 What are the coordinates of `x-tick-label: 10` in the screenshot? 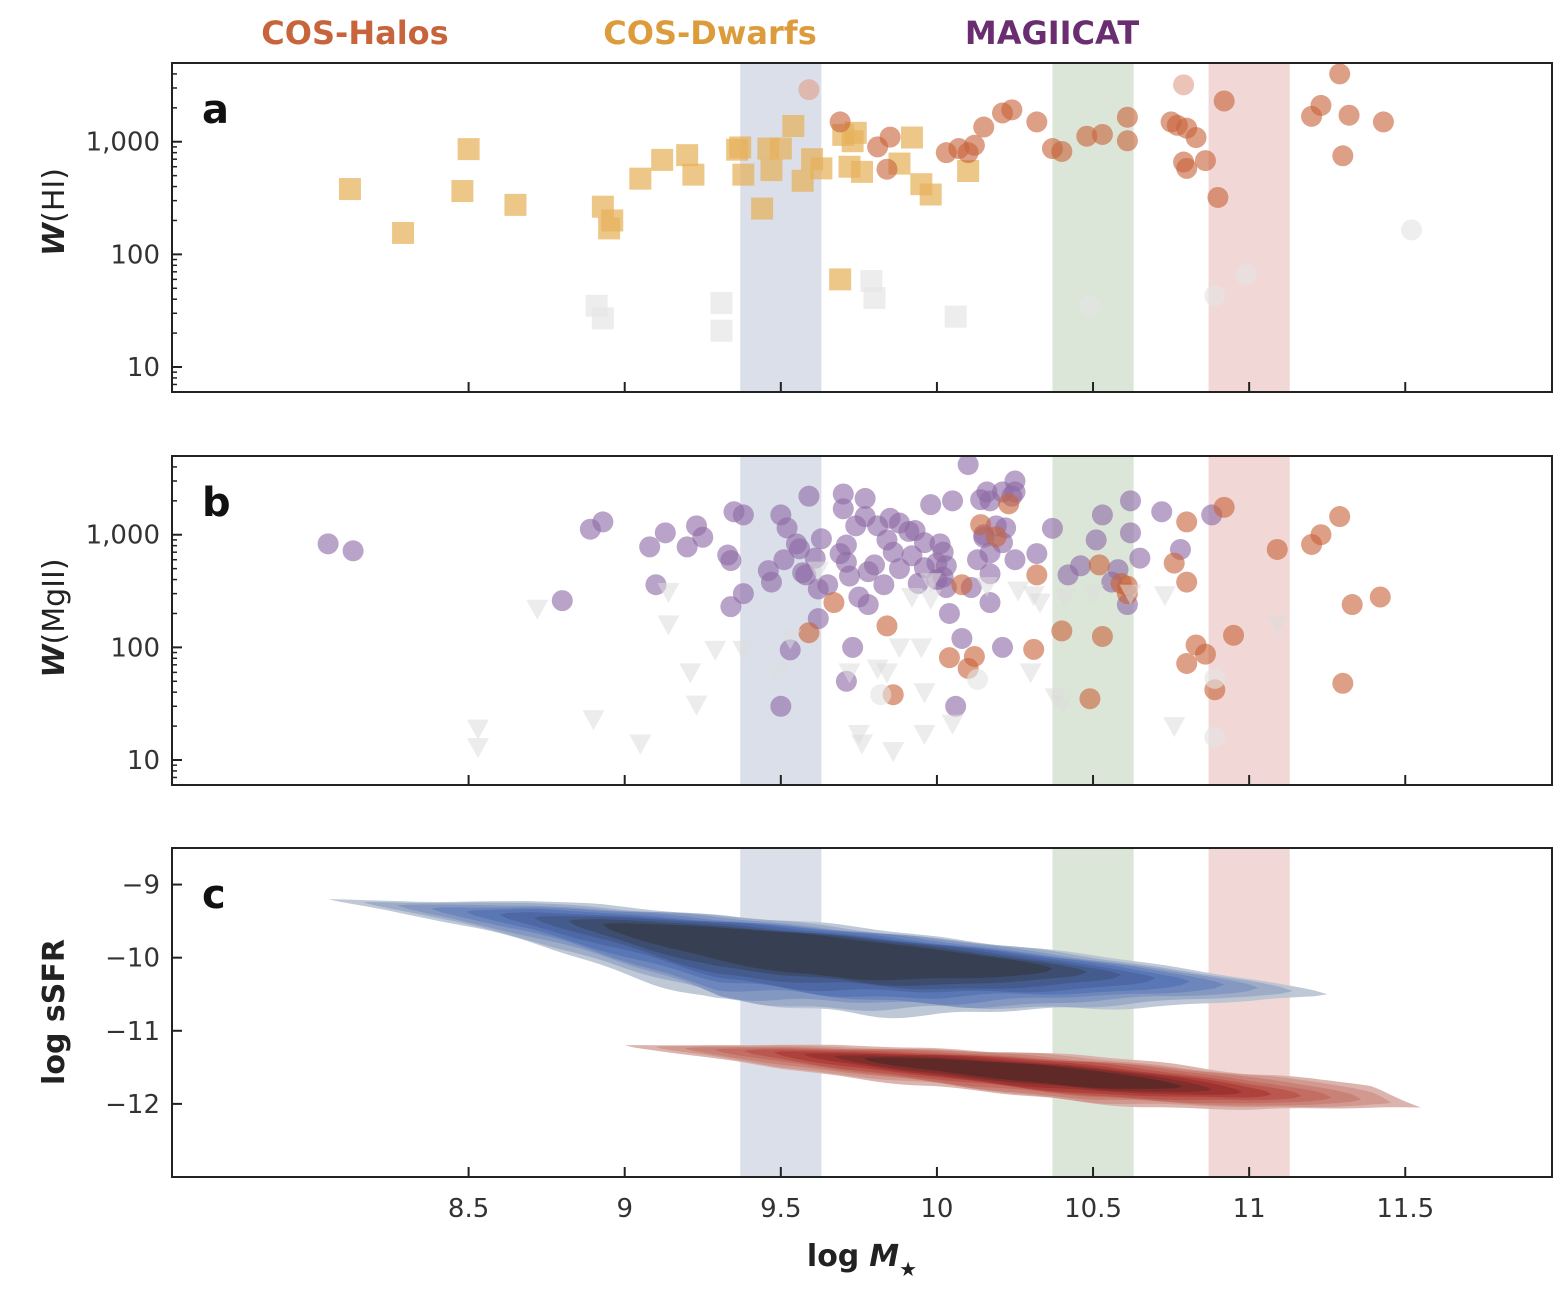 It's located at (936, 1209).